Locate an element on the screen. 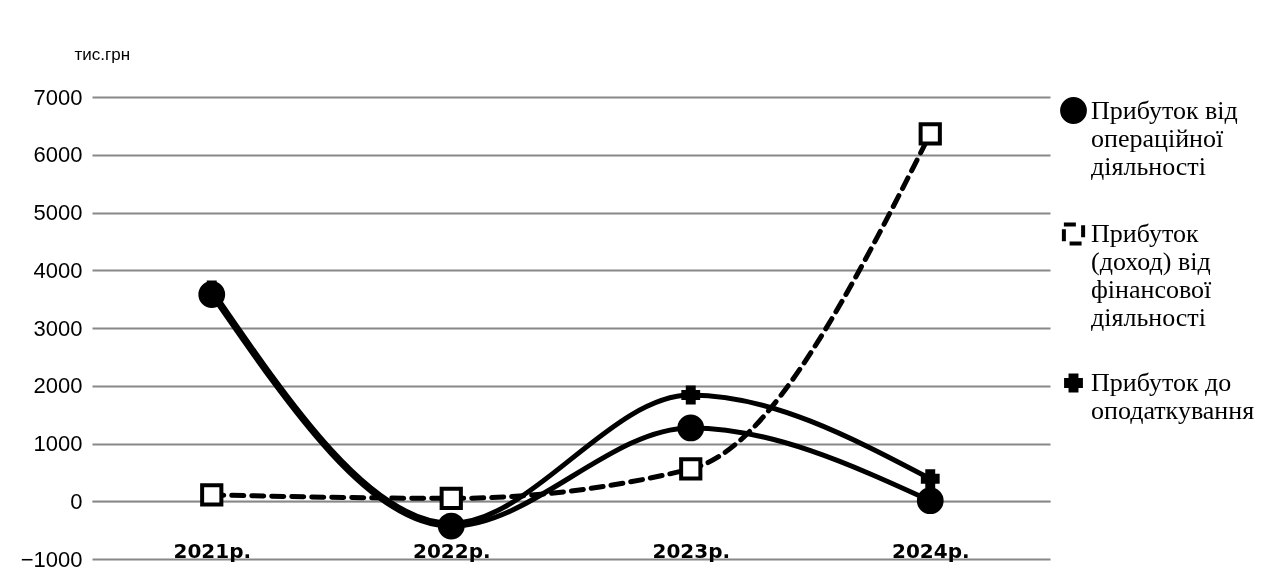 Image resolution: width=1266 pixels, height=580 pixels. y-tick-label: 6000 is located at coordinates (58, 155).